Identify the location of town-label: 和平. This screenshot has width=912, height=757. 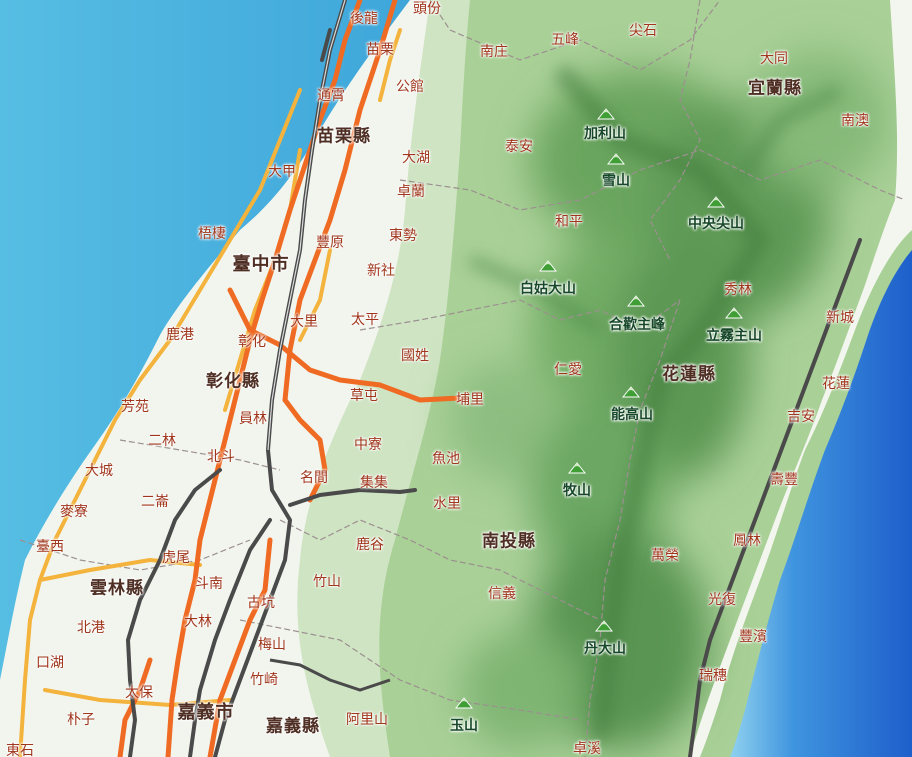
(569, 222).